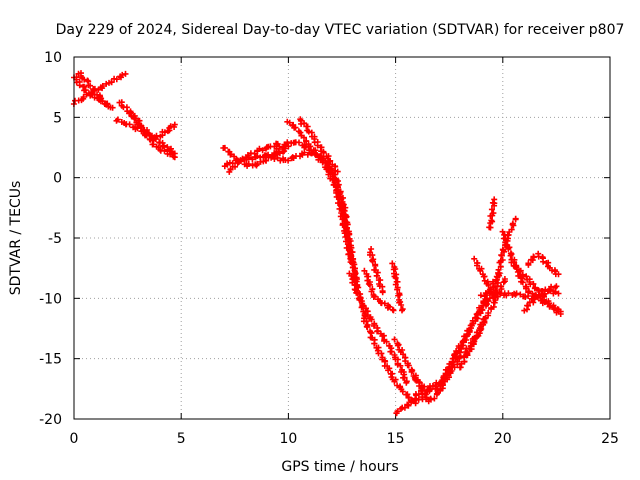 The image size is (640, 480). I want to click on x-tick-label: 0, so click(74, 439).